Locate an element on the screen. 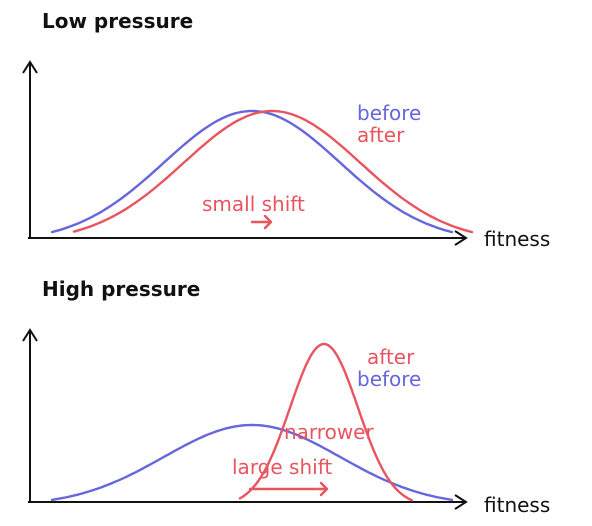  panel-title: High pressure is located at coordinates (121, 289).